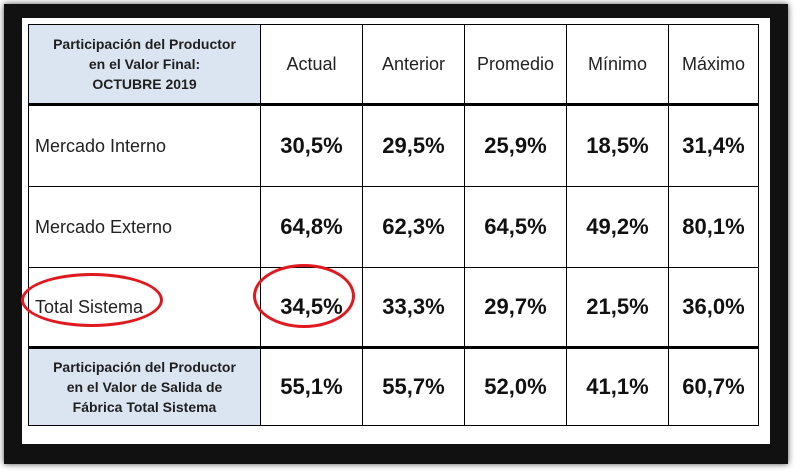 Image resolution: width=800 pixels, height=474 pixels. I want to click on cell-value: 62,3%, so click(413, 227).